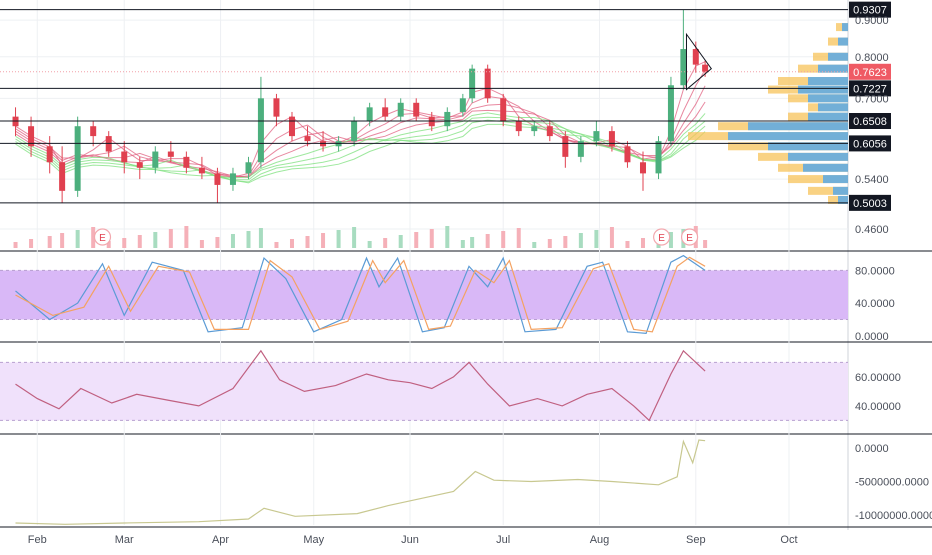 Image resolution: width=932 pixels, height=555 pixels. What do you see at coordinates (892, 483) in the screenshot?
I see `obv-tick-label: -5000000.0000` at bounding box center [892, 483].